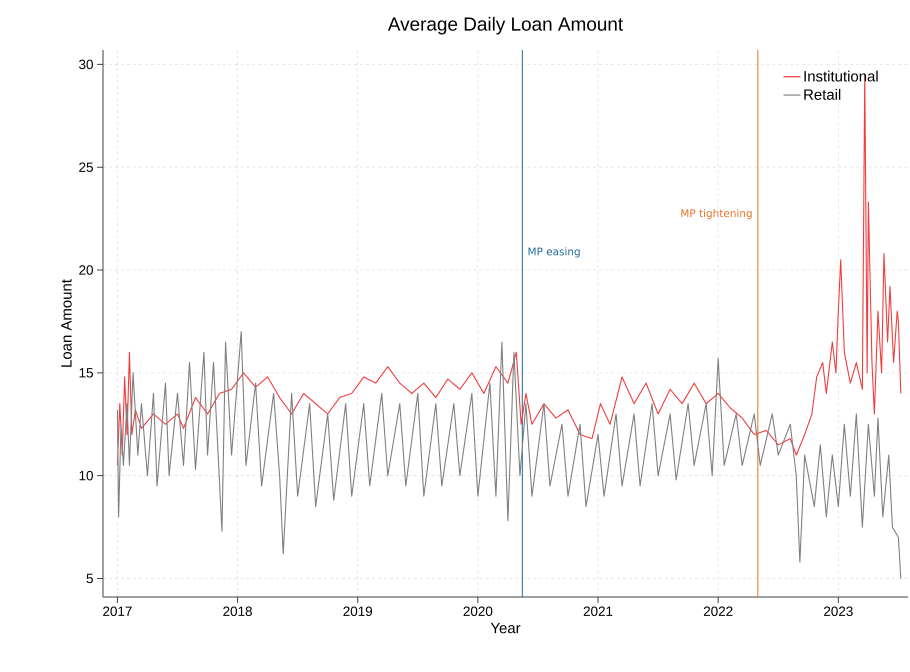 This screenshot has width=910, height=672. Describe the element at coordinates (357, 611) in the screenshot. I see `x-tick-label: 2019` at that location.